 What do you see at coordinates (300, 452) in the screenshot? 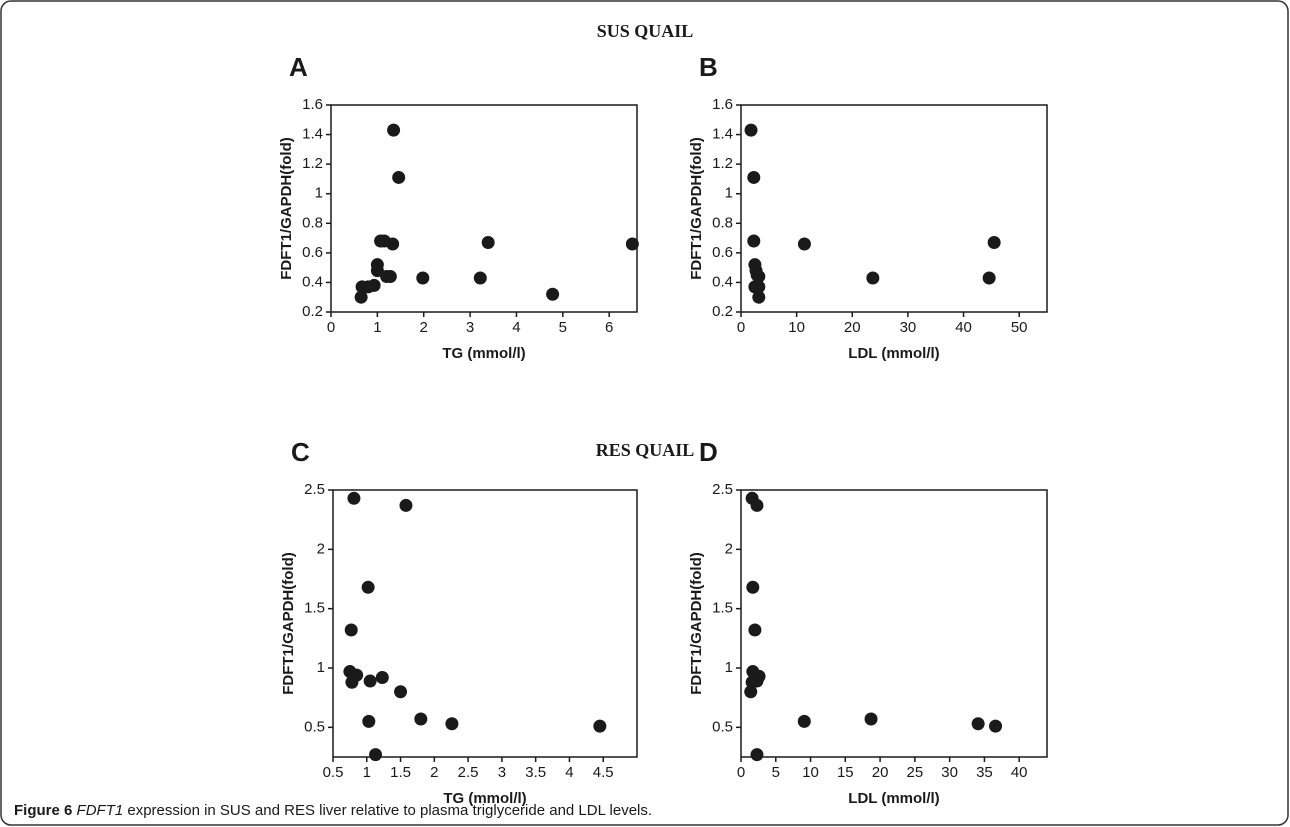
I see `panel-letter: C` at bounding box center [300, 452].